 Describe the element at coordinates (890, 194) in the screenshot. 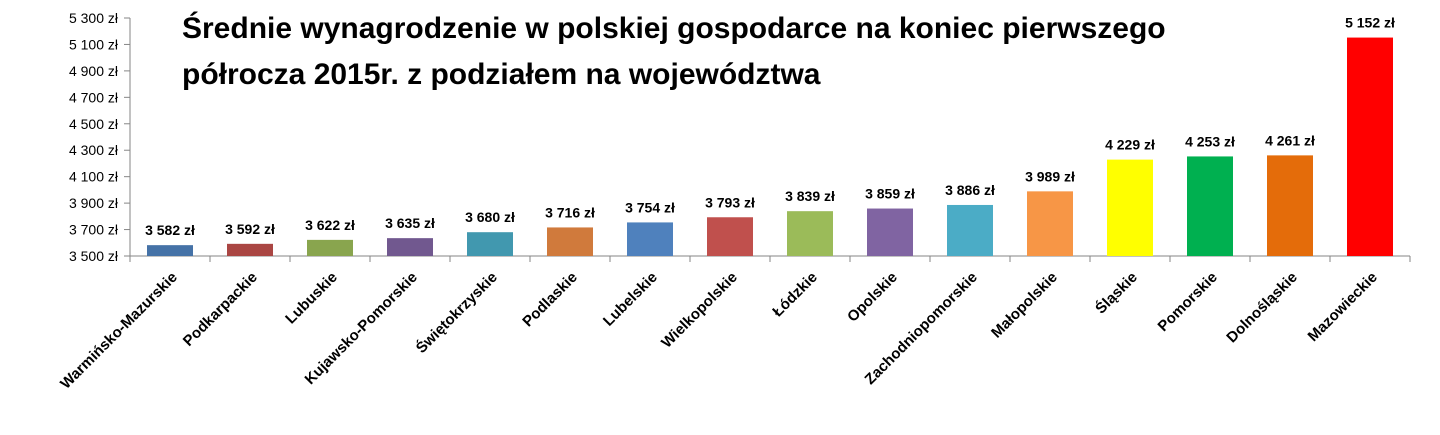

I see `data-label: 3 859 zł` at that location.